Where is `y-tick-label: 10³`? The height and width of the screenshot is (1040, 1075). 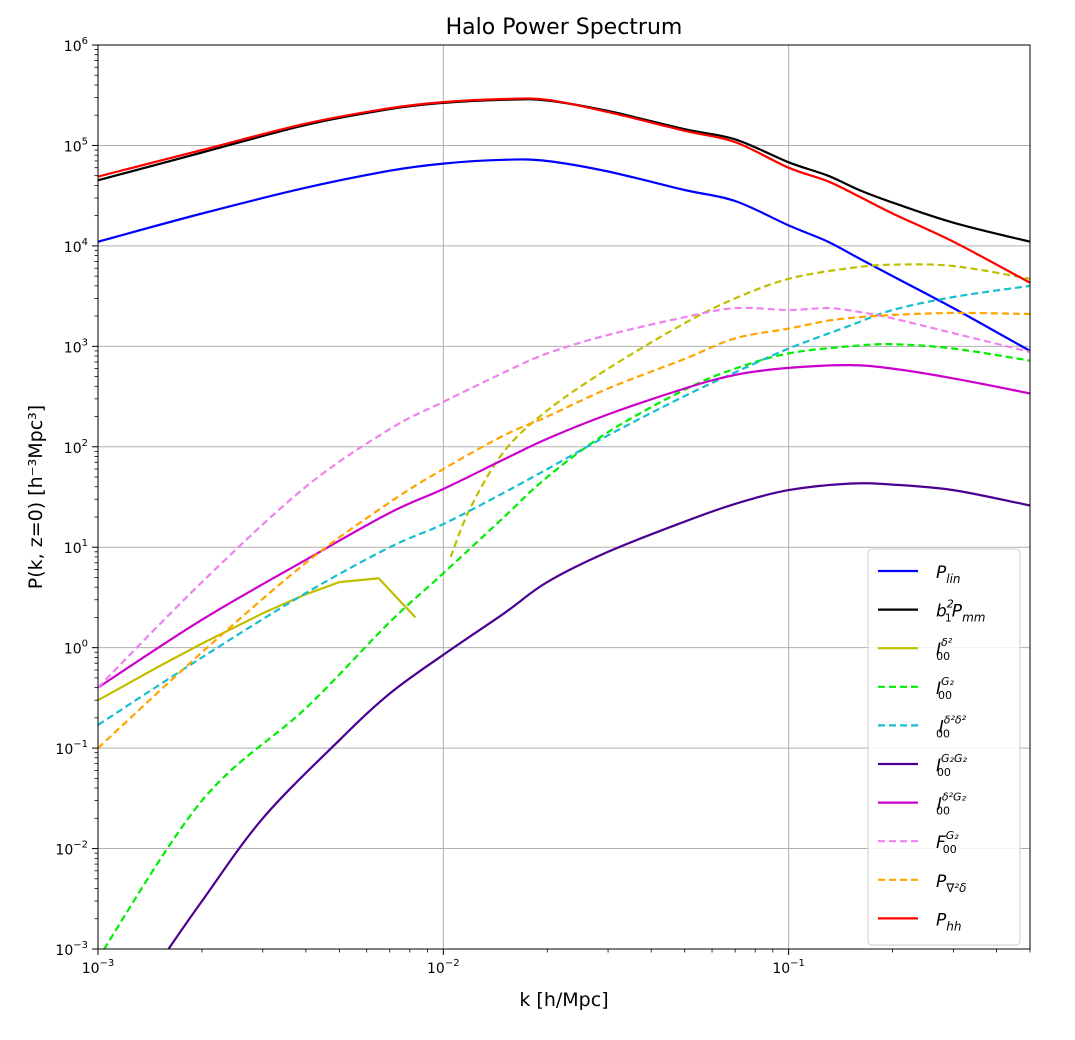
y-tick-label: 10³ is located at coordinates (76, 346).